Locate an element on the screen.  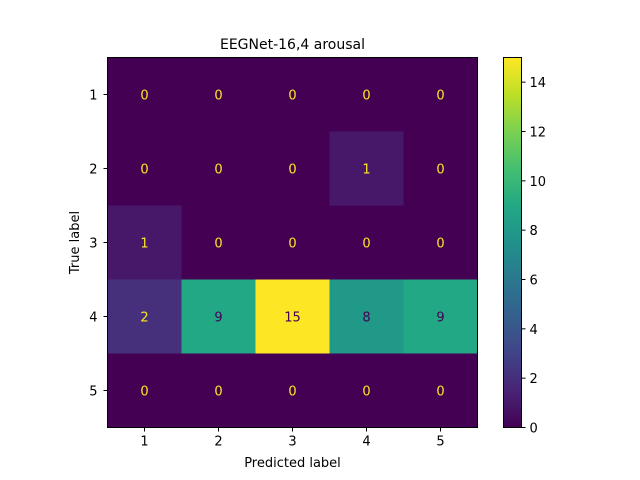
heatmap-cell-r3-c4 is located at coordinates (366, 242).